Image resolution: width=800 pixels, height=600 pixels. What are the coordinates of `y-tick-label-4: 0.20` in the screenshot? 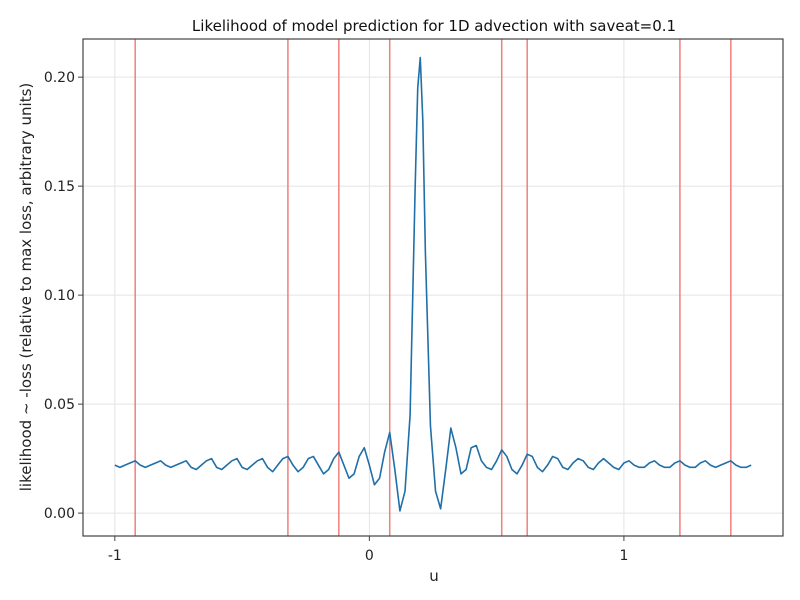 It's located at (59, 78).